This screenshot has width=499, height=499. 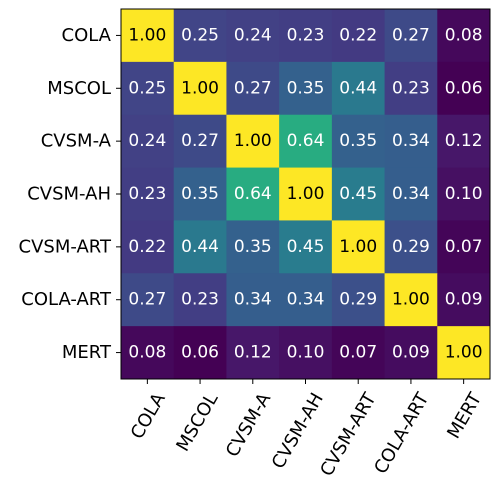 What do you see at coordinates (249, 425) in the screenshot?
I see `x-tick-label: CVSM-A` at bounding box center [249, 425].